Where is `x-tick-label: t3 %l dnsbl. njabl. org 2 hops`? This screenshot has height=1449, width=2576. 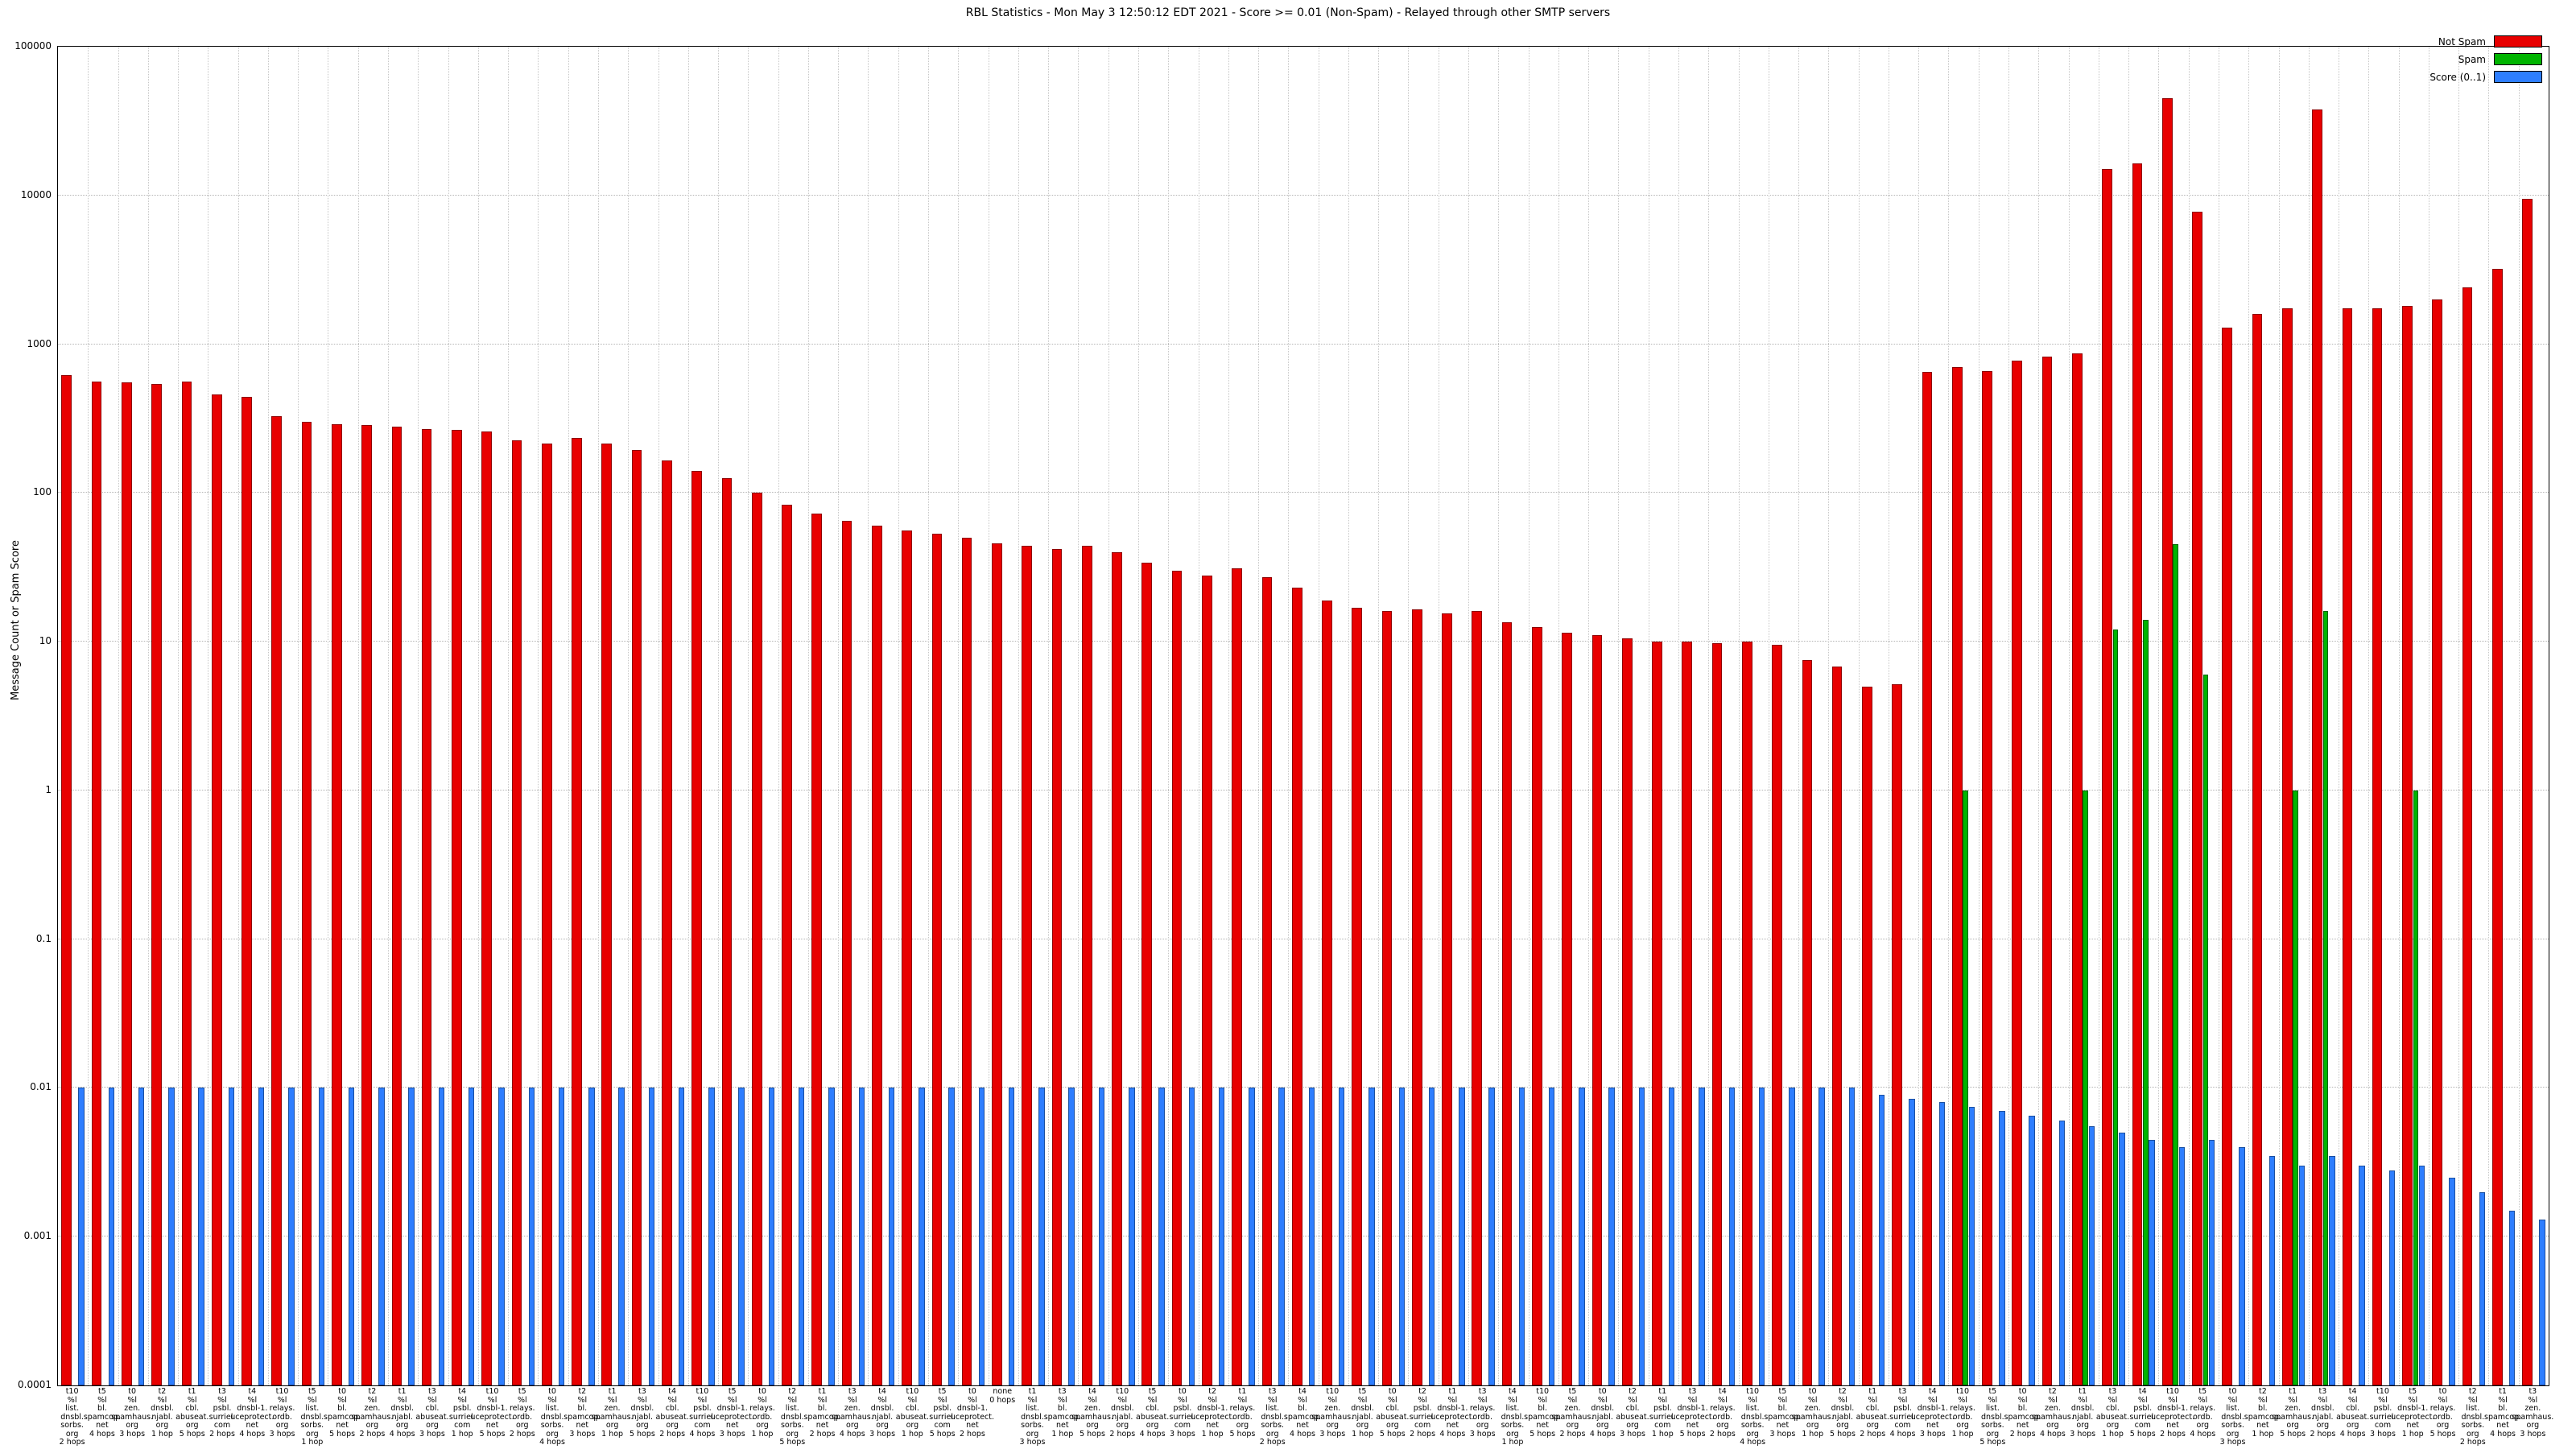
x-tick-label: t3 %l dnsbl. njabl. org 2 hops is located at coordinates (2323, 1413).